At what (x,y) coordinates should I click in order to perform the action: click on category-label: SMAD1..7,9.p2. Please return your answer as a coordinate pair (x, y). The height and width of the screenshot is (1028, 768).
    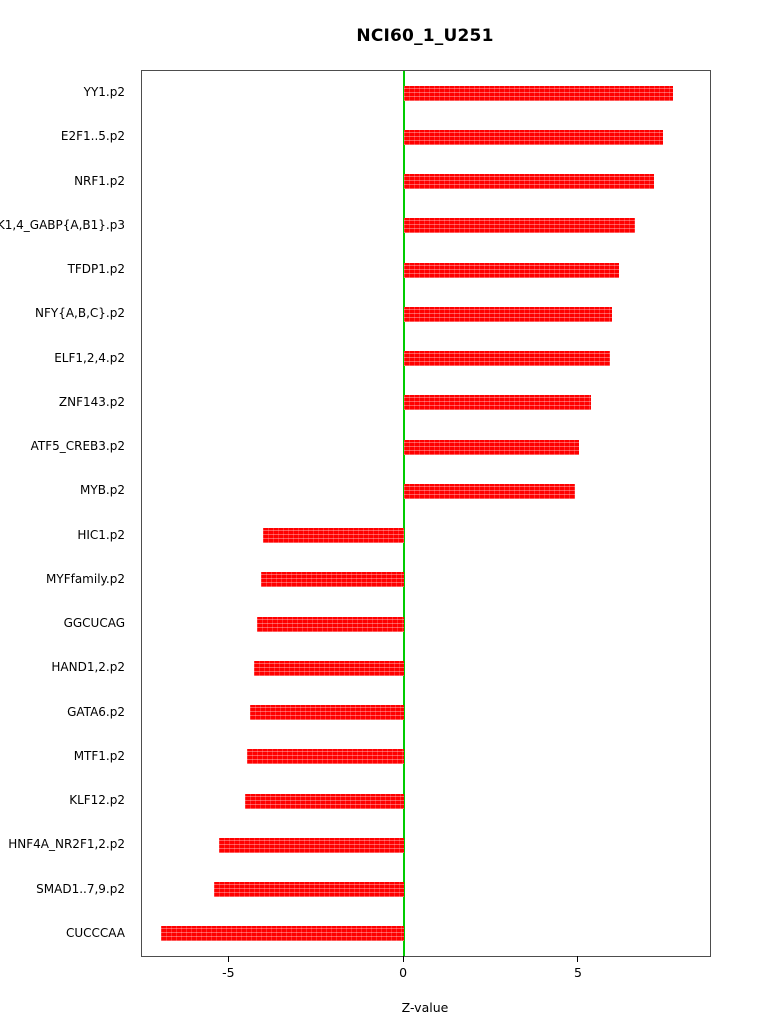
    Looking at the image, I should click on (80, 888).